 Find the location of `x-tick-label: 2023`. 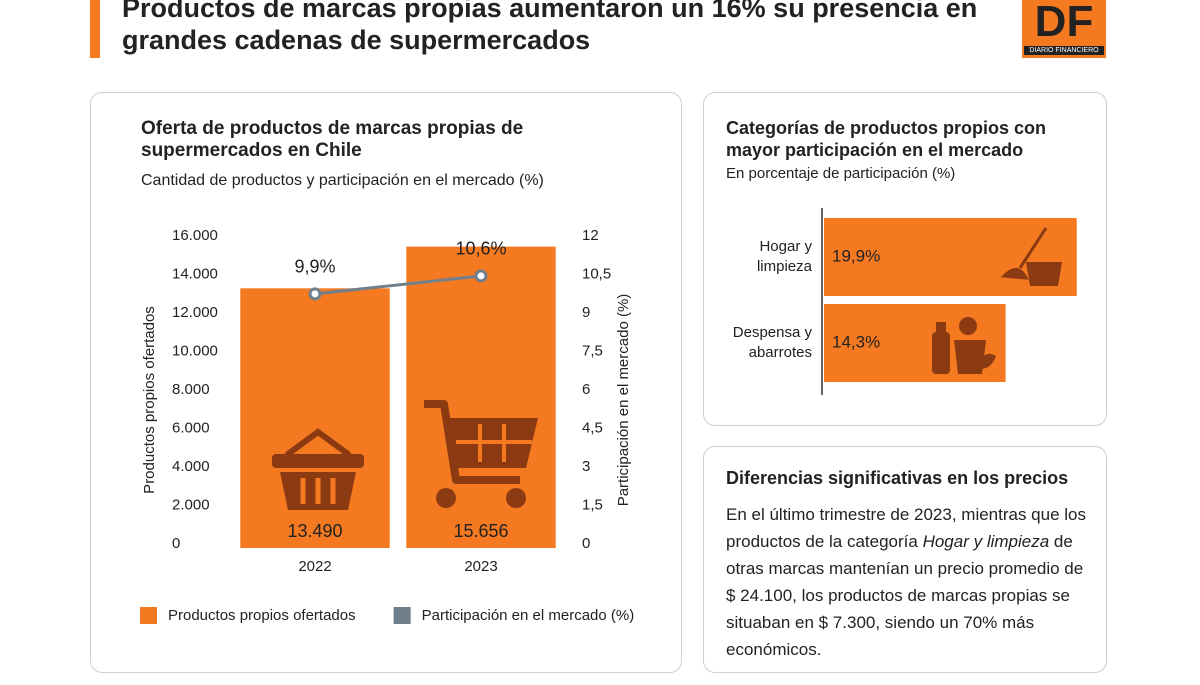

x-tick-label: 2023 is located at coordinates (480, 566).